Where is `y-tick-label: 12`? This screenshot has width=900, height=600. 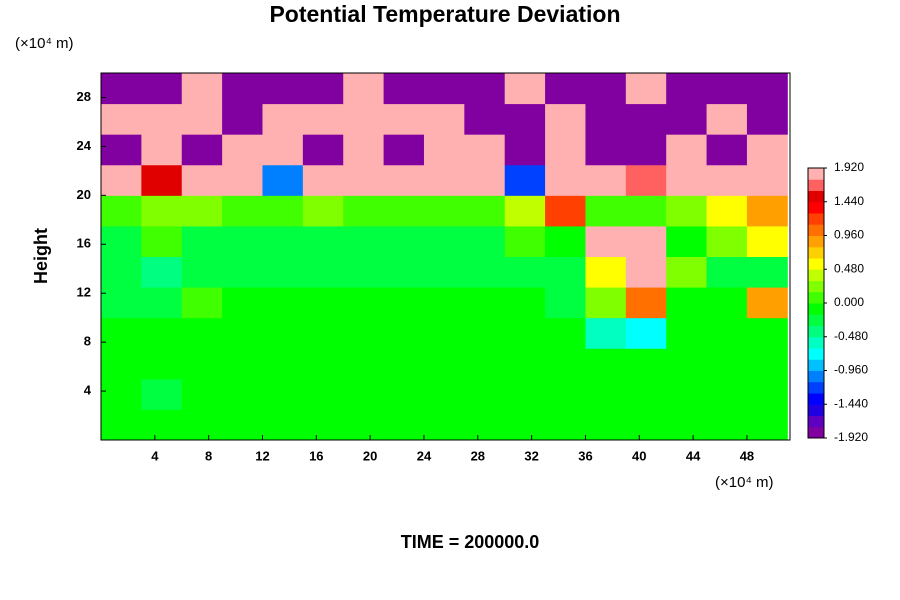
y-tick-label: 12 is located at coordinates (84, 292).